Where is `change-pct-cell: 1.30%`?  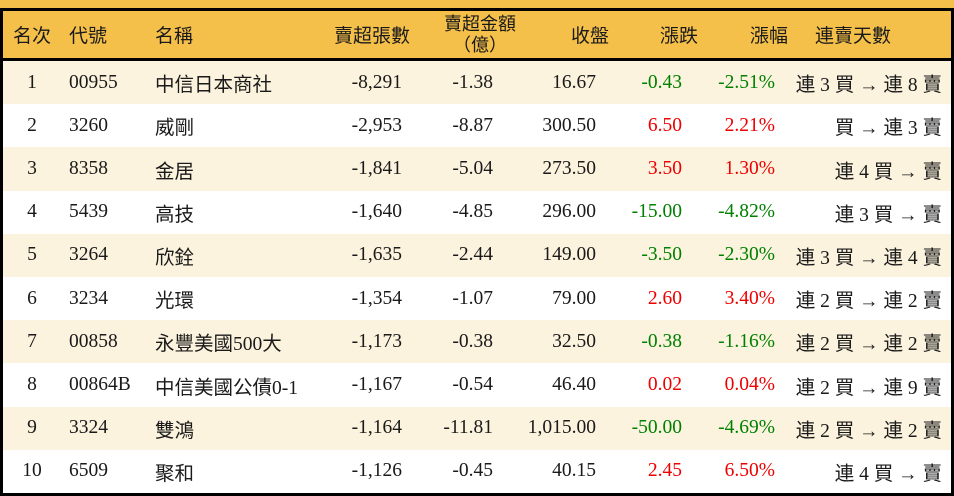 change-pct-cell: 1.30% is located at coordinates (749, 168).